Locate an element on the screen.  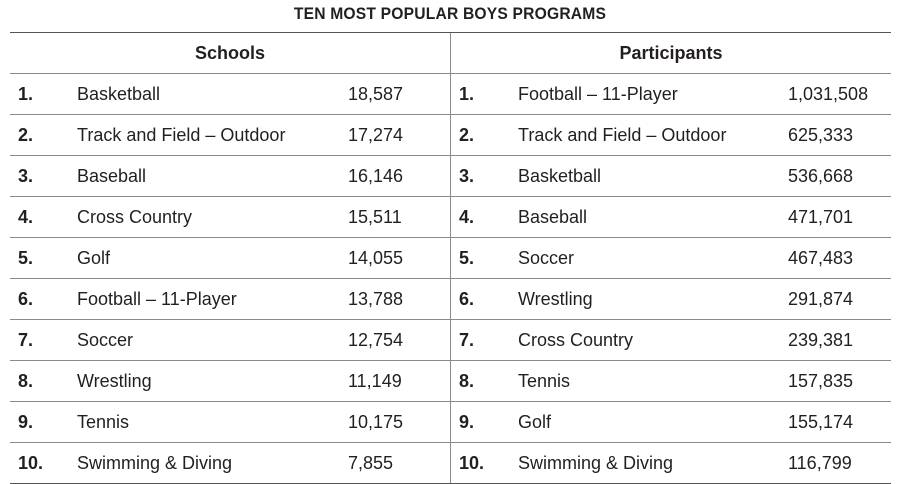
school-sport-name: Cross Country is located at coordinates (135, 217).